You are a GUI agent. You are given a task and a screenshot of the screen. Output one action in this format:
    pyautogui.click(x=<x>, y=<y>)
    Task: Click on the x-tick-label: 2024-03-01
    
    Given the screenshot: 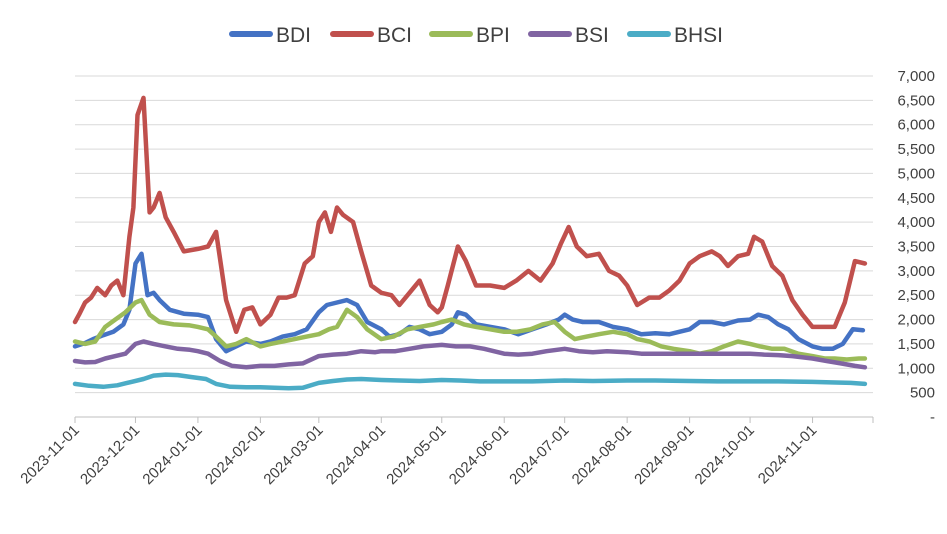 What is the action you would take?
    pyautogui.click(x=293, y=455)
    